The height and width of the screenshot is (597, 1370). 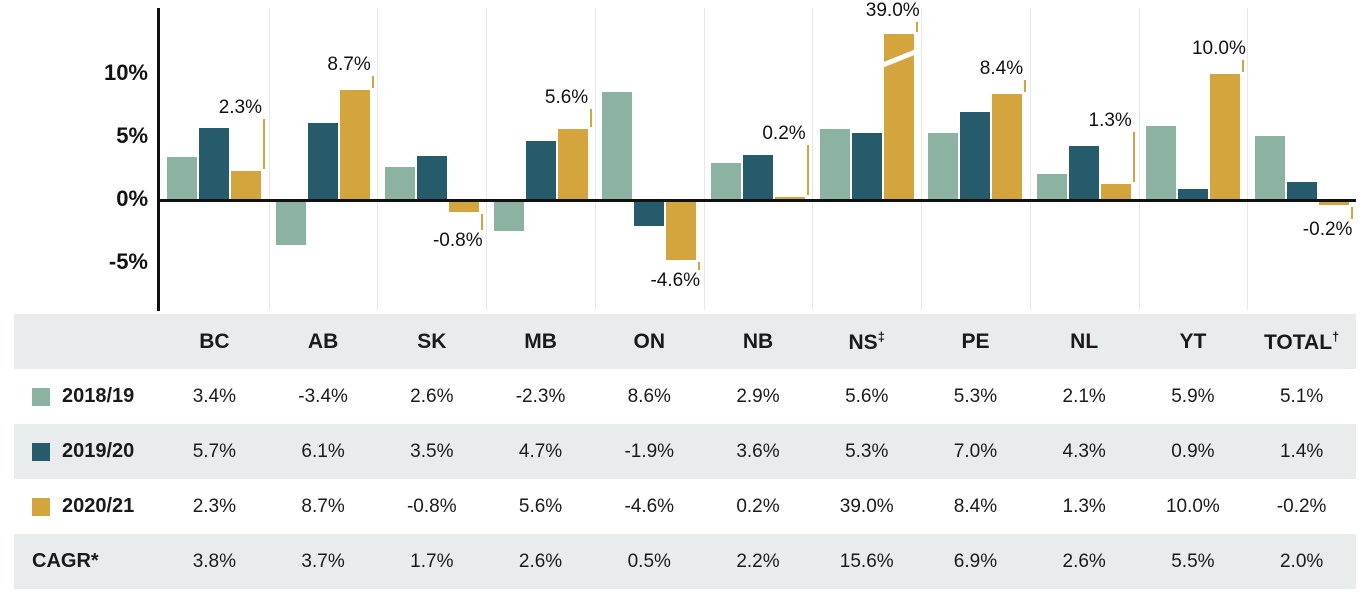 I want to click on column-header-ab: AB, so click(x=323, y=342).